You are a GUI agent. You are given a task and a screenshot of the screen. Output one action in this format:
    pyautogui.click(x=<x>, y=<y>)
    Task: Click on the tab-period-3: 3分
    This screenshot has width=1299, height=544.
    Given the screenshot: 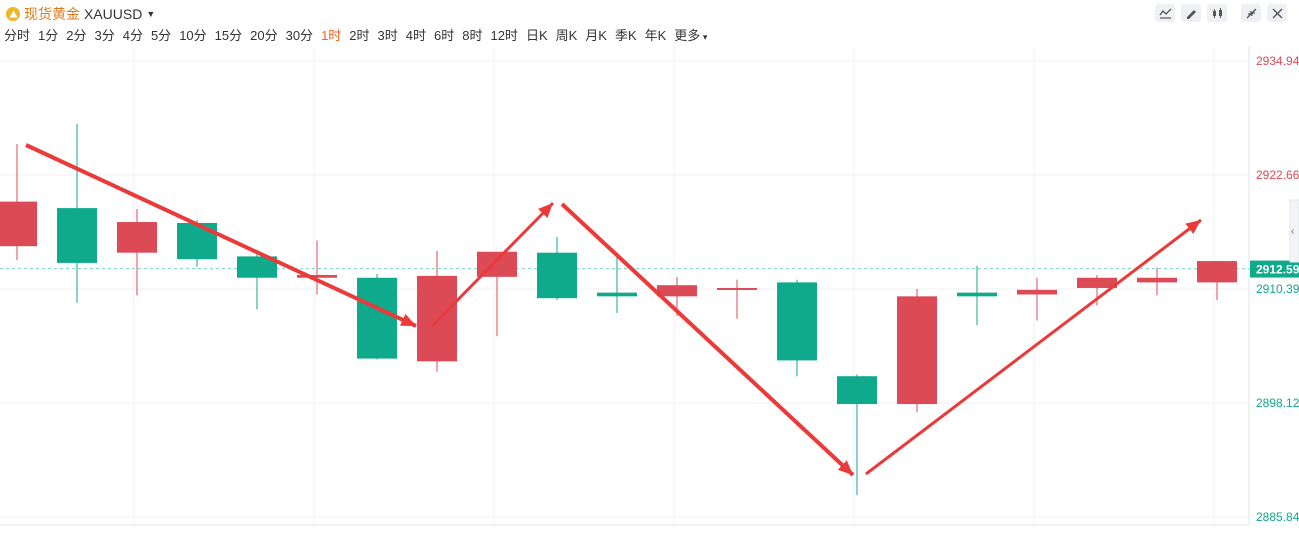 What is the action you would take?
    pyautogui.click(x=104, y=35)
    